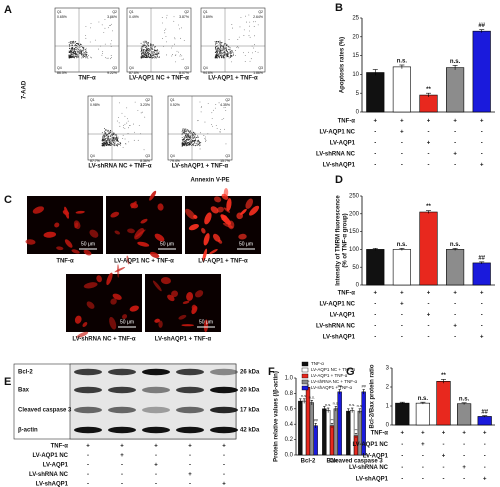 Image resolution: width=500 pixels, height=487 pixels. What do you see at coordinates (373, 396) in the screenshot?
I see `y-axis-label: Bcl-2/Bax protein ratio` at bounding box center [373, 396].